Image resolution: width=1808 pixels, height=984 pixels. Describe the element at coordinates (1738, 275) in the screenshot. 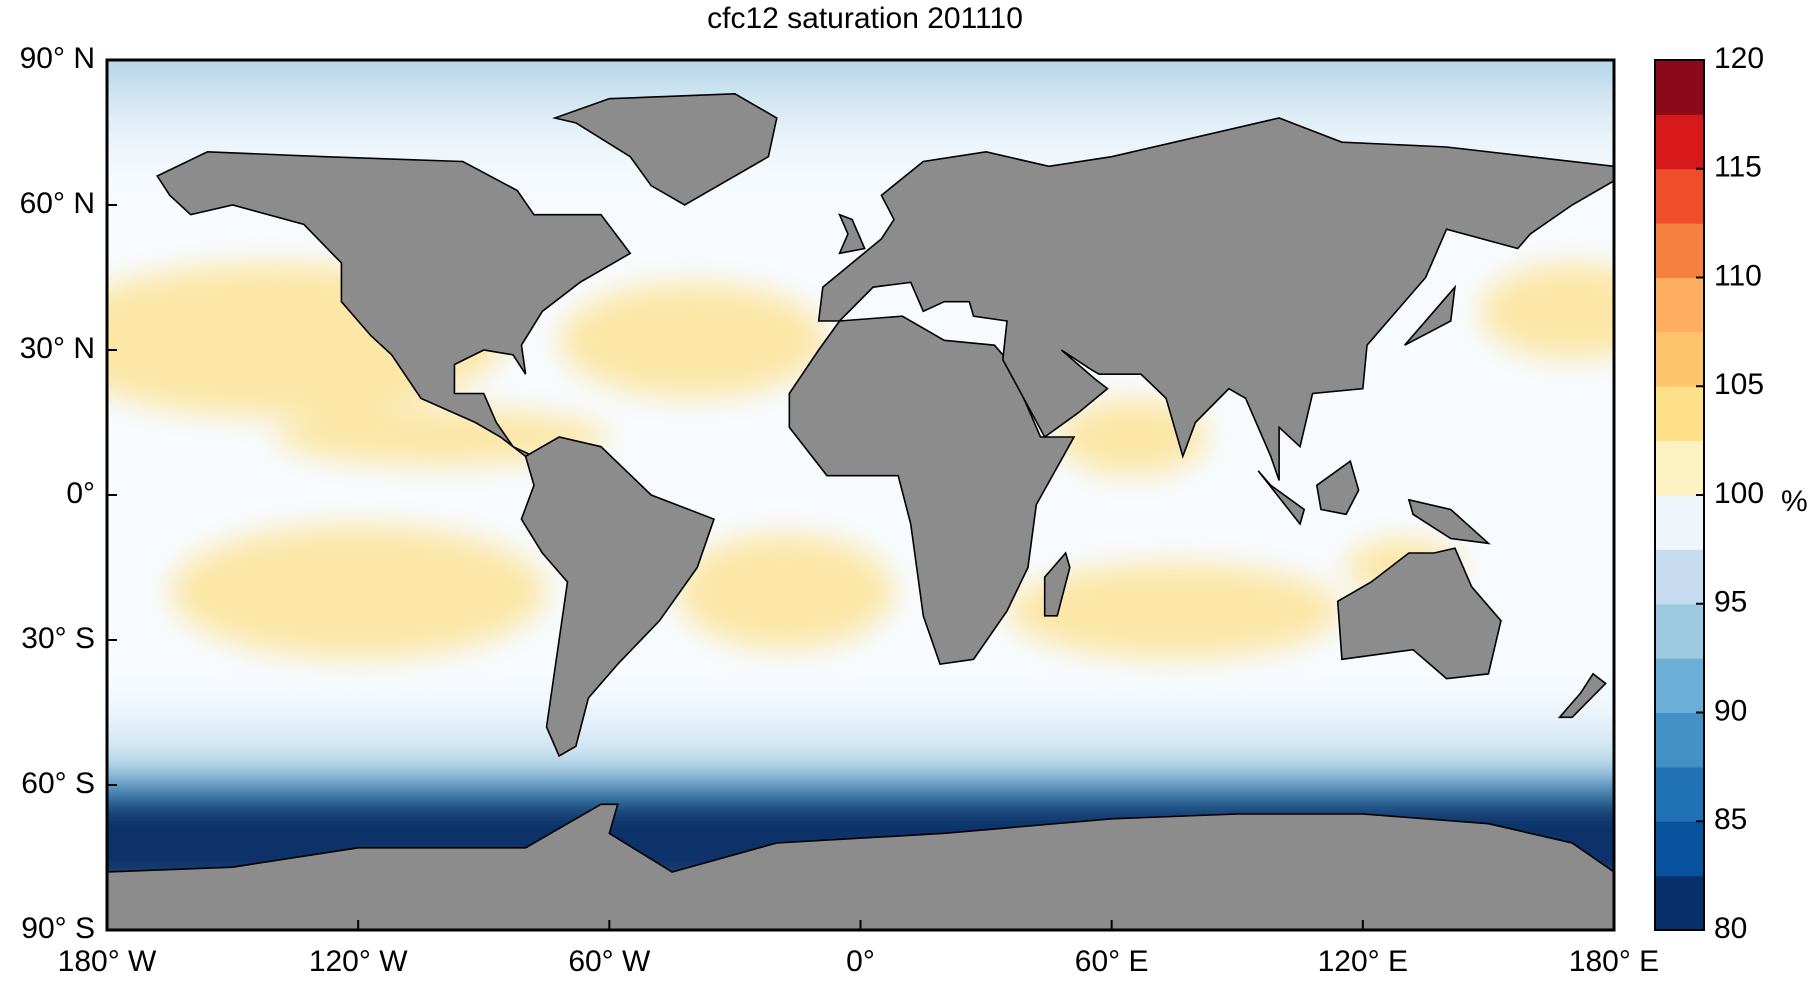

I see `colorbar-tick-label: 110` at that location.